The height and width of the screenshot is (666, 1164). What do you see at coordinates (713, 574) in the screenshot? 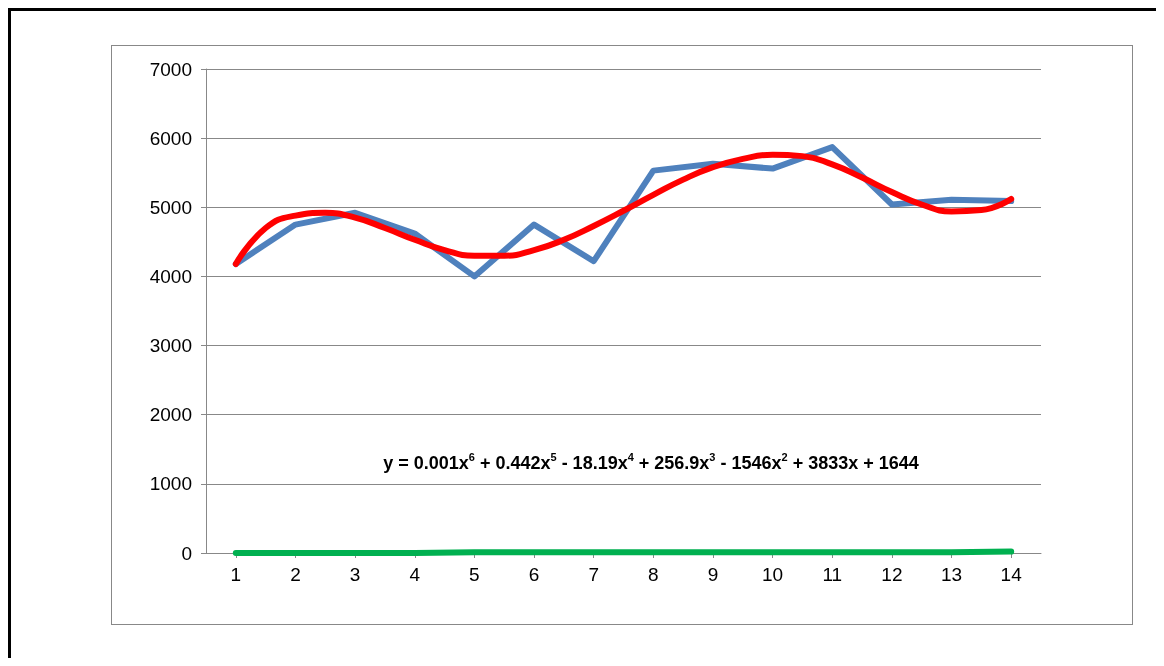
I see `x-tick-label: 9` at bounding box center [713, 574].